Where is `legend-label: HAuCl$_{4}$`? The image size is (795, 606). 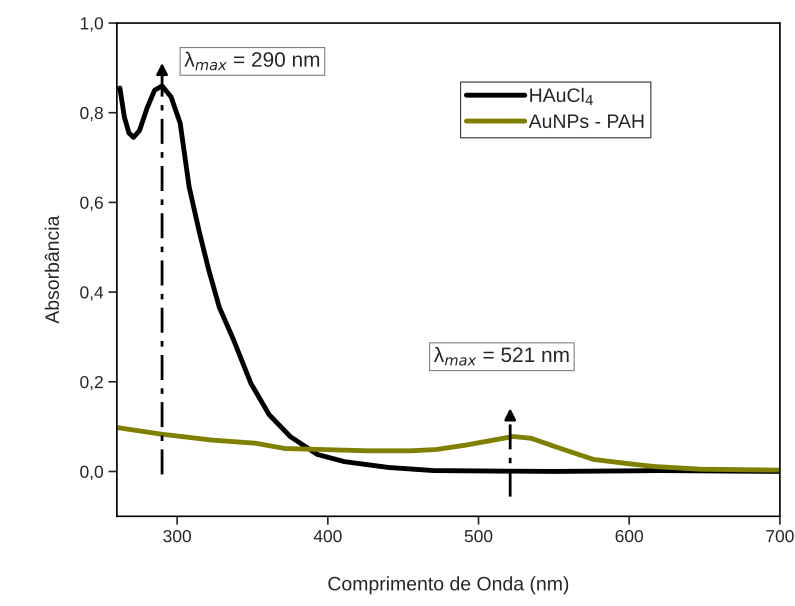 legend-label: HAuCl$_{4}$ is located at coordinates (561, 97).